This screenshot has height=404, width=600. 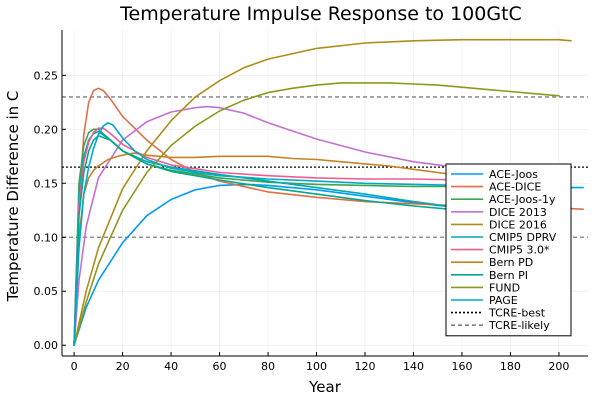 What do you see at coordinates (171, 366) in the screenshot?
I see `x-tick-label: 40` at bounding box center [171, 366].